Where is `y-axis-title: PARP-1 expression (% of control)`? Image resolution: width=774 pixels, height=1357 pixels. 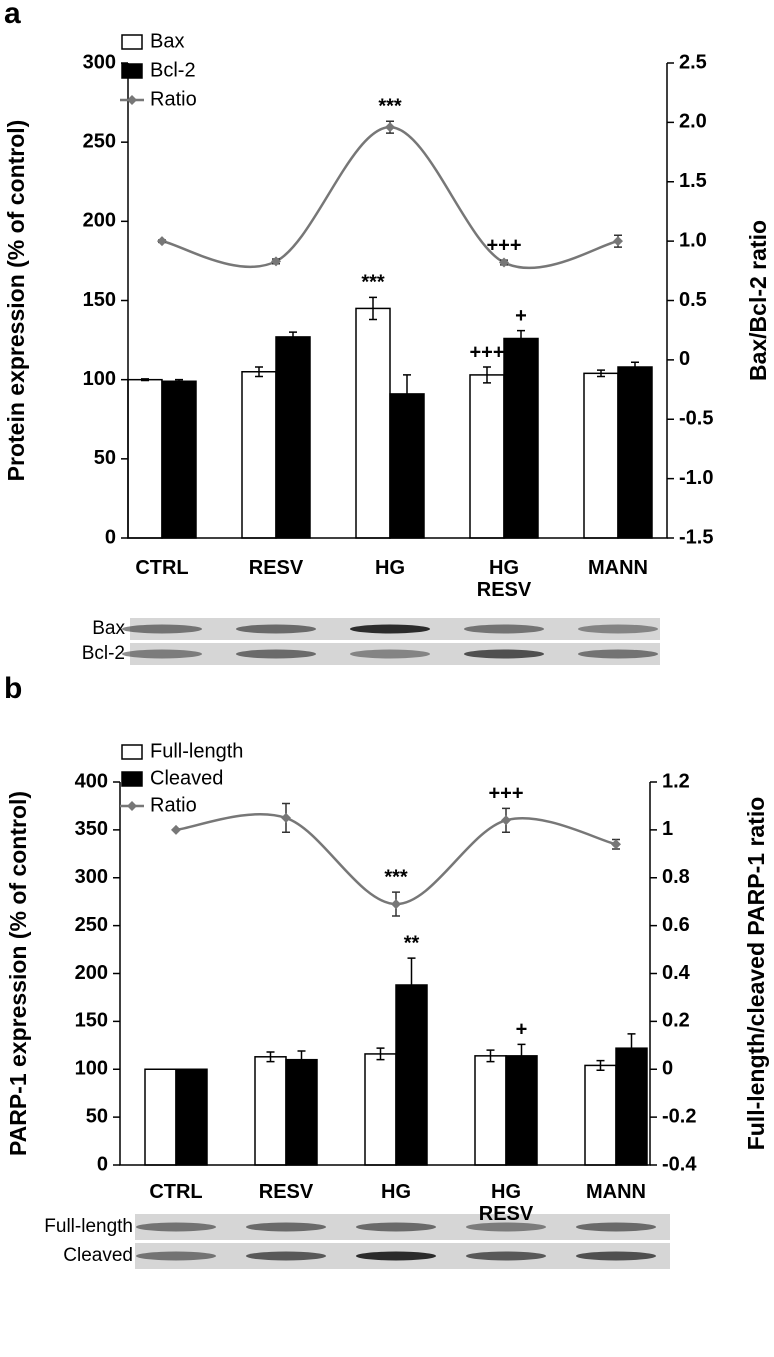 y-axis-title: PARP-1 expression (% of control) is located at coordinates (18, 973).